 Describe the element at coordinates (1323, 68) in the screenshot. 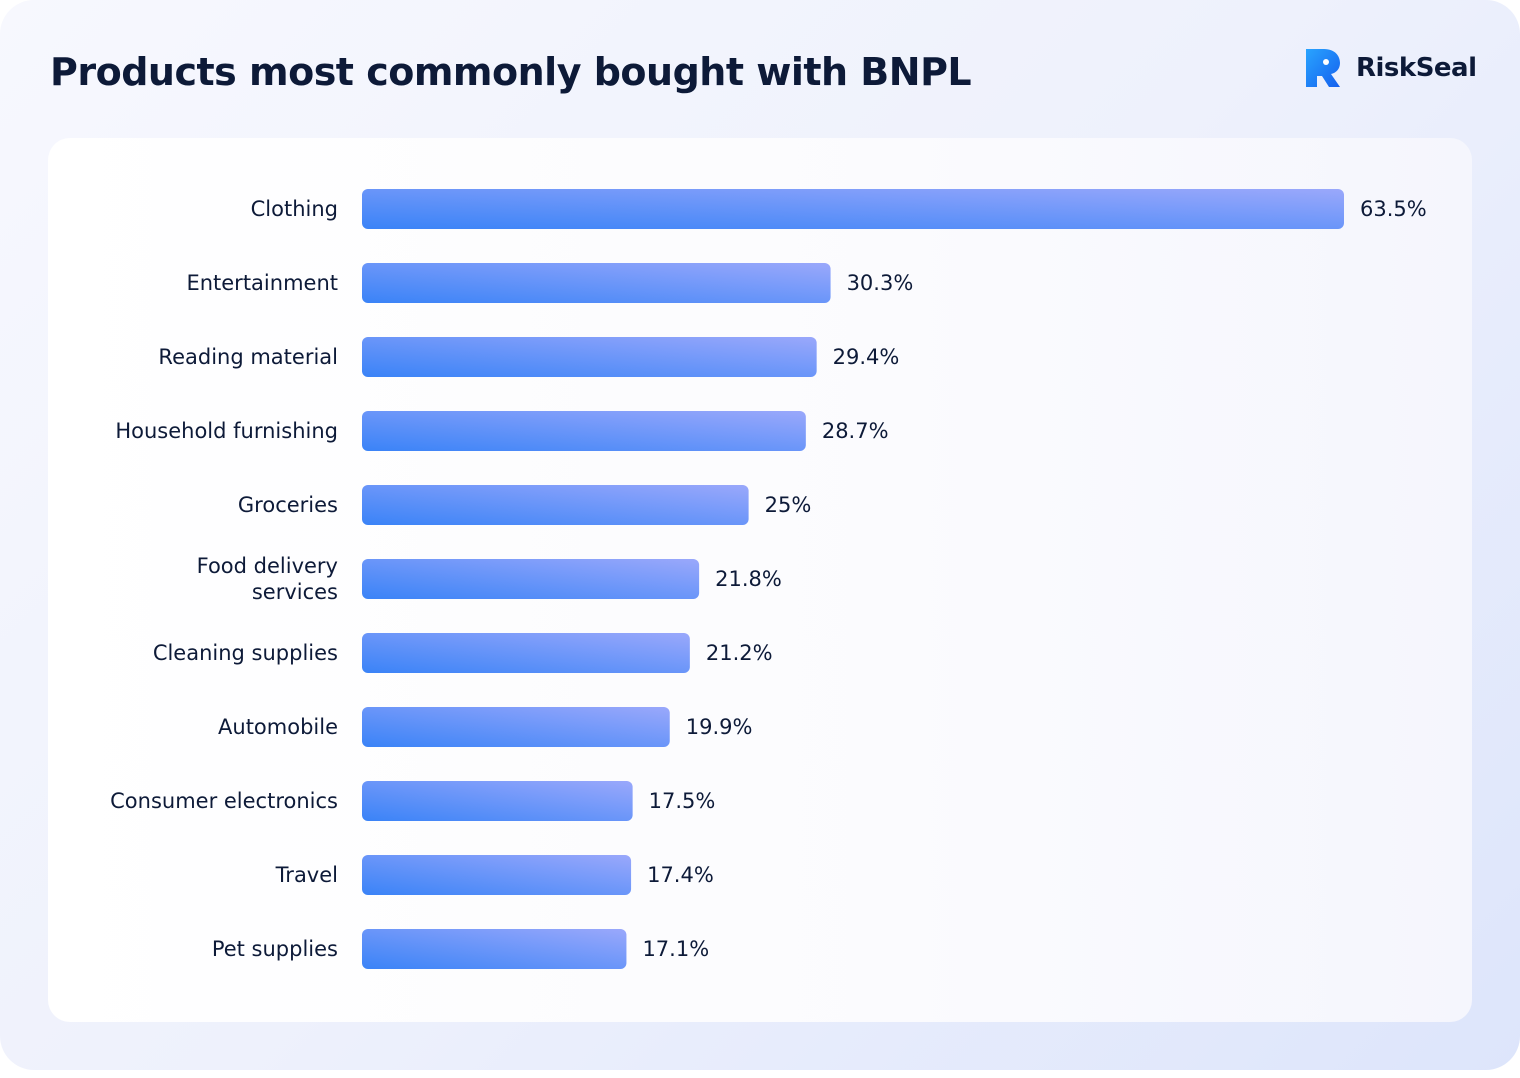

I see `riskseal-seal-icon` at that location.